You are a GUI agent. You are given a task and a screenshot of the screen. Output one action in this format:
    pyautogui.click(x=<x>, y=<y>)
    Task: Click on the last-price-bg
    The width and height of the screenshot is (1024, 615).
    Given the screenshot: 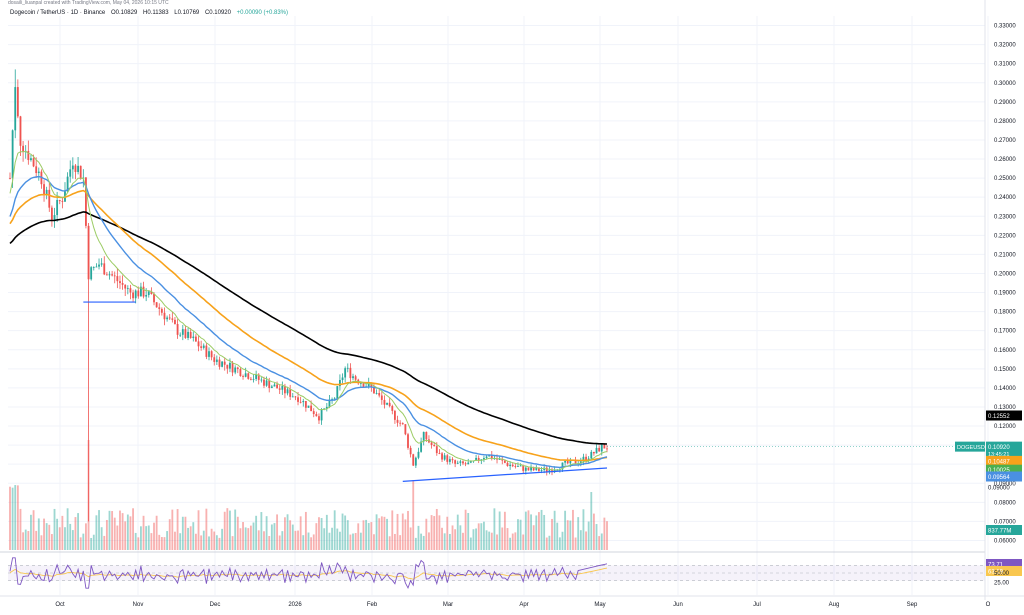 What is the action you would take?
    pyautogui.click(x=1004, y=450)
    